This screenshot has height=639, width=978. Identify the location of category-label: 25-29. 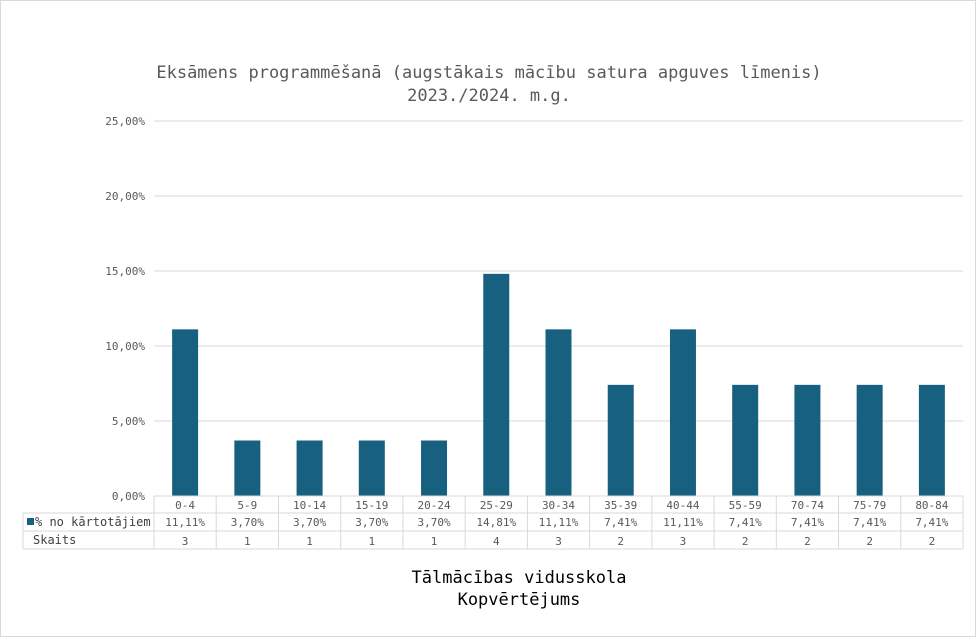
(496, 505).